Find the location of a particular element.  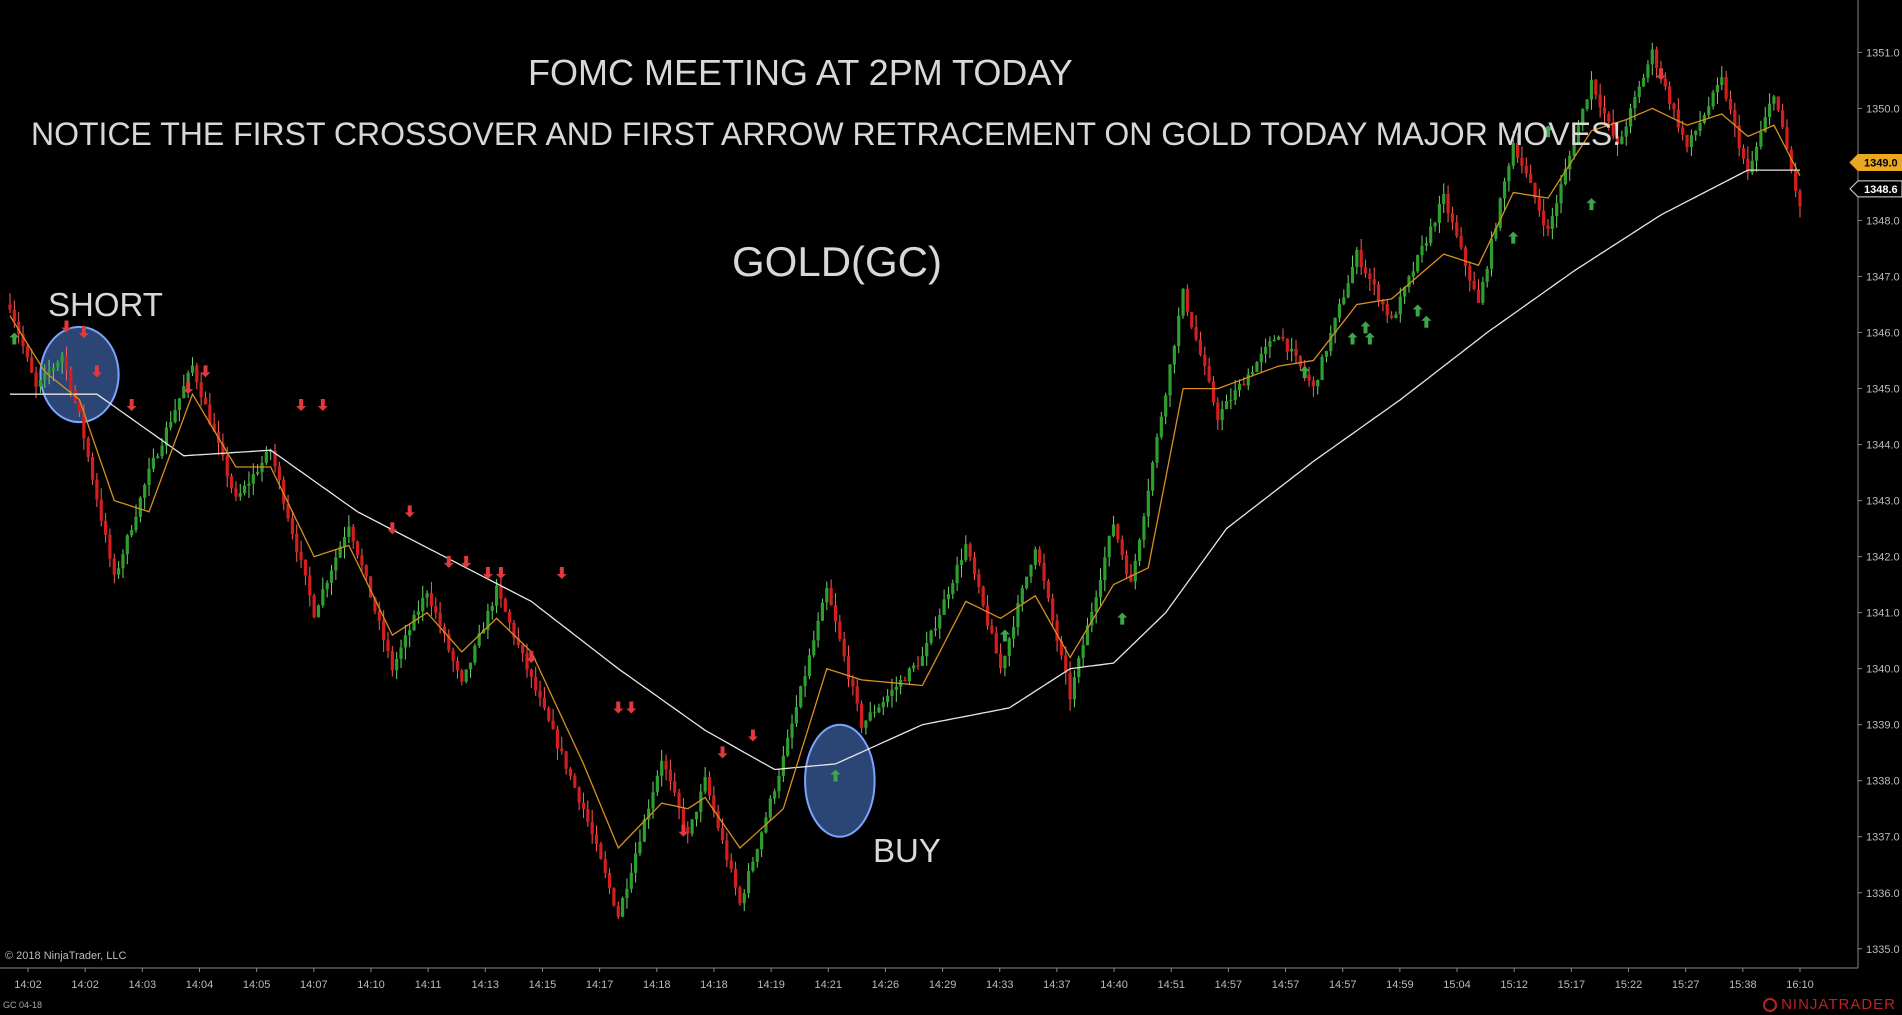

time-axis-tick-label: 14:11 is located at coordinates (428, 985).